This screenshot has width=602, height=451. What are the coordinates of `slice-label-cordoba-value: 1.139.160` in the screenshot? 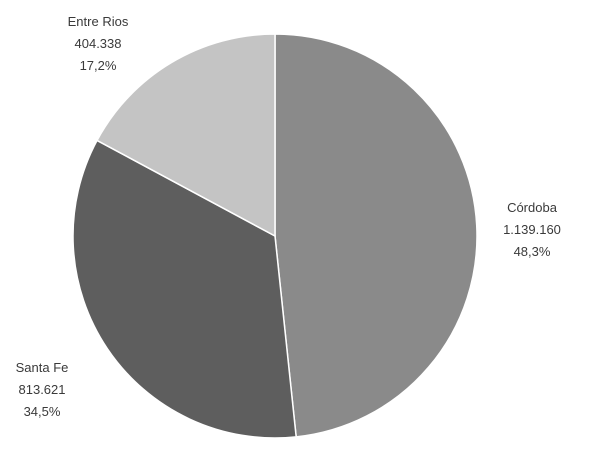 It's located at (532, 229).